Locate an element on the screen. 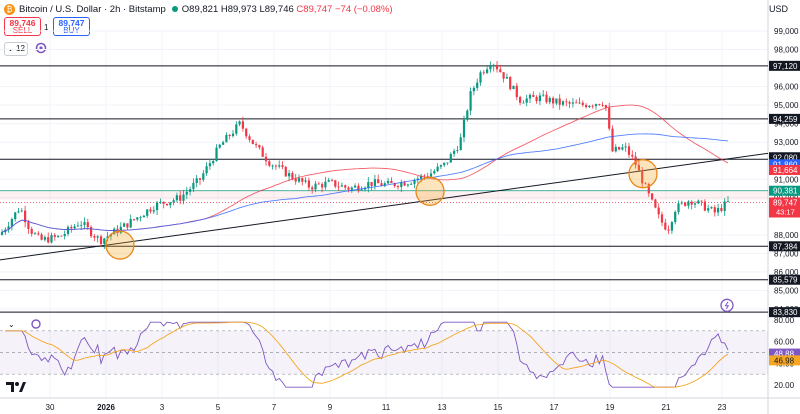 This screenshot has width=800, height=414. x-axis-label: 2026 is located at coordinates (106, 407).